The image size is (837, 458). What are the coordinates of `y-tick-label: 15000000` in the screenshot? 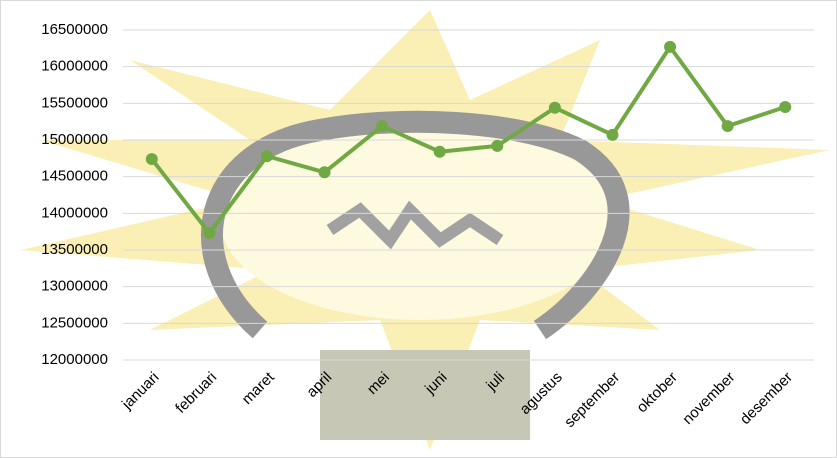 It's located at (74, 139).